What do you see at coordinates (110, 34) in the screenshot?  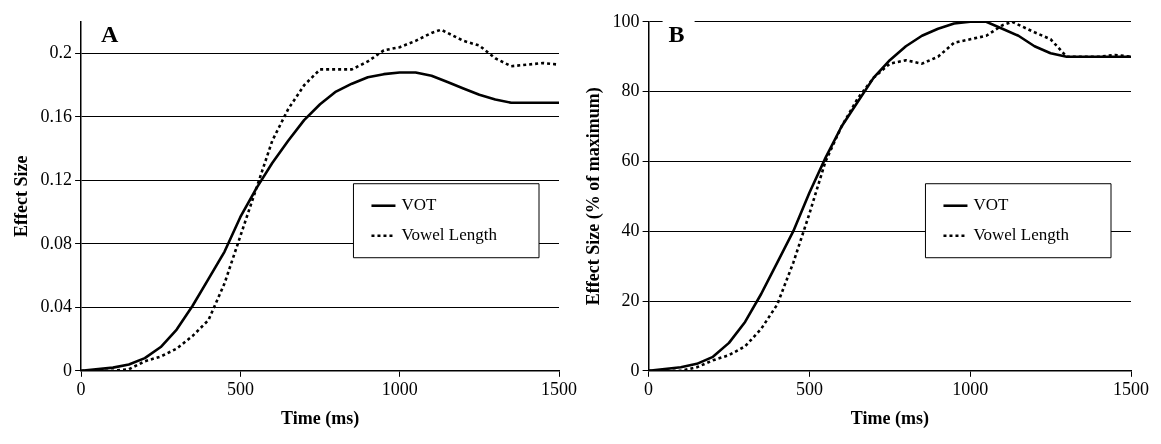 I see `chart-title: A` at bounding box center [110, 34].